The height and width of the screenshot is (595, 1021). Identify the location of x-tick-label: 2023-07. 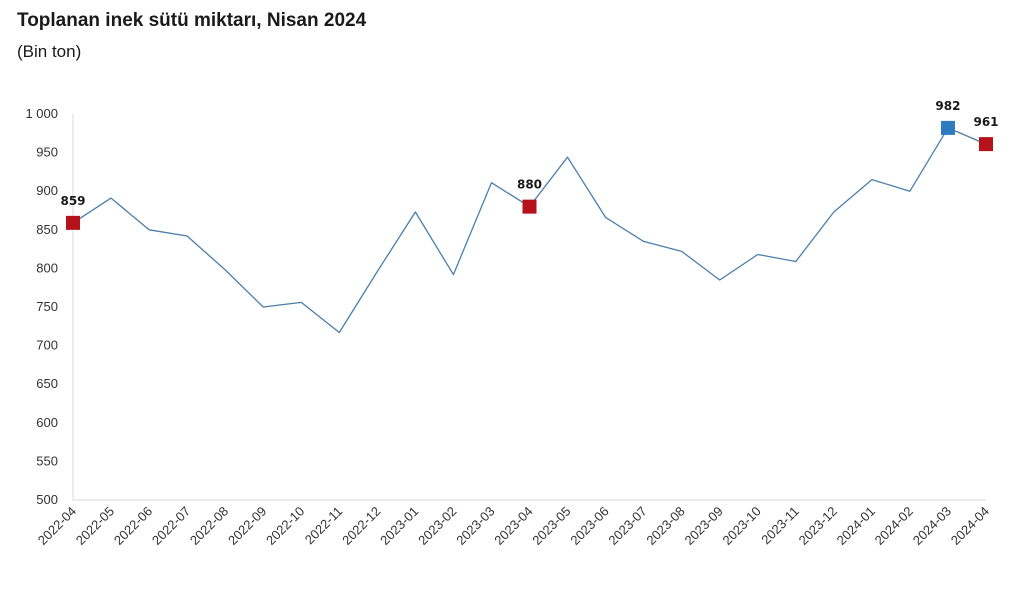
(627, 526).